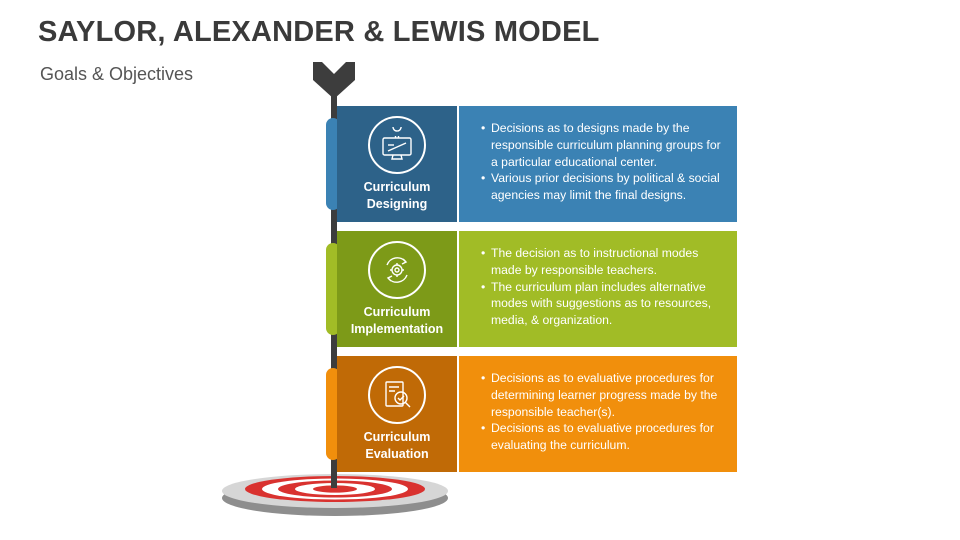 Image resolution: width=960 pixels, height=540 pixels. What do you see at coordinates (397, 395) in the screenshot?
I see `checklist-magnifier-icon` at bounding box center [397, 395].